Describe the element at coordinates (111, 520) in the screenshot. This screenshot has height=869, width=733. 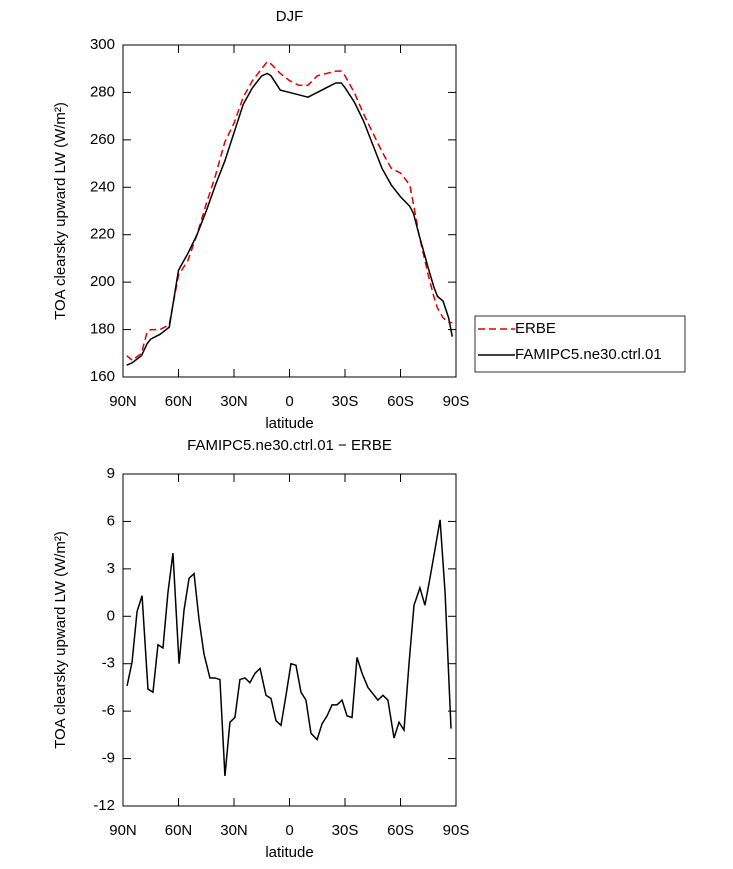
I see `y-tick-label: 6` at that location.